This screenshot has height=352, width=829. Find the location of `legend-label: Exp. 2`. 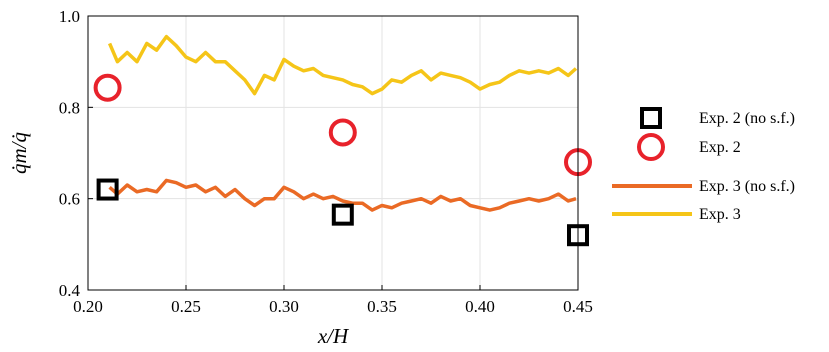

legend-label: Exp. 2 is located at coordinates (720, 147).